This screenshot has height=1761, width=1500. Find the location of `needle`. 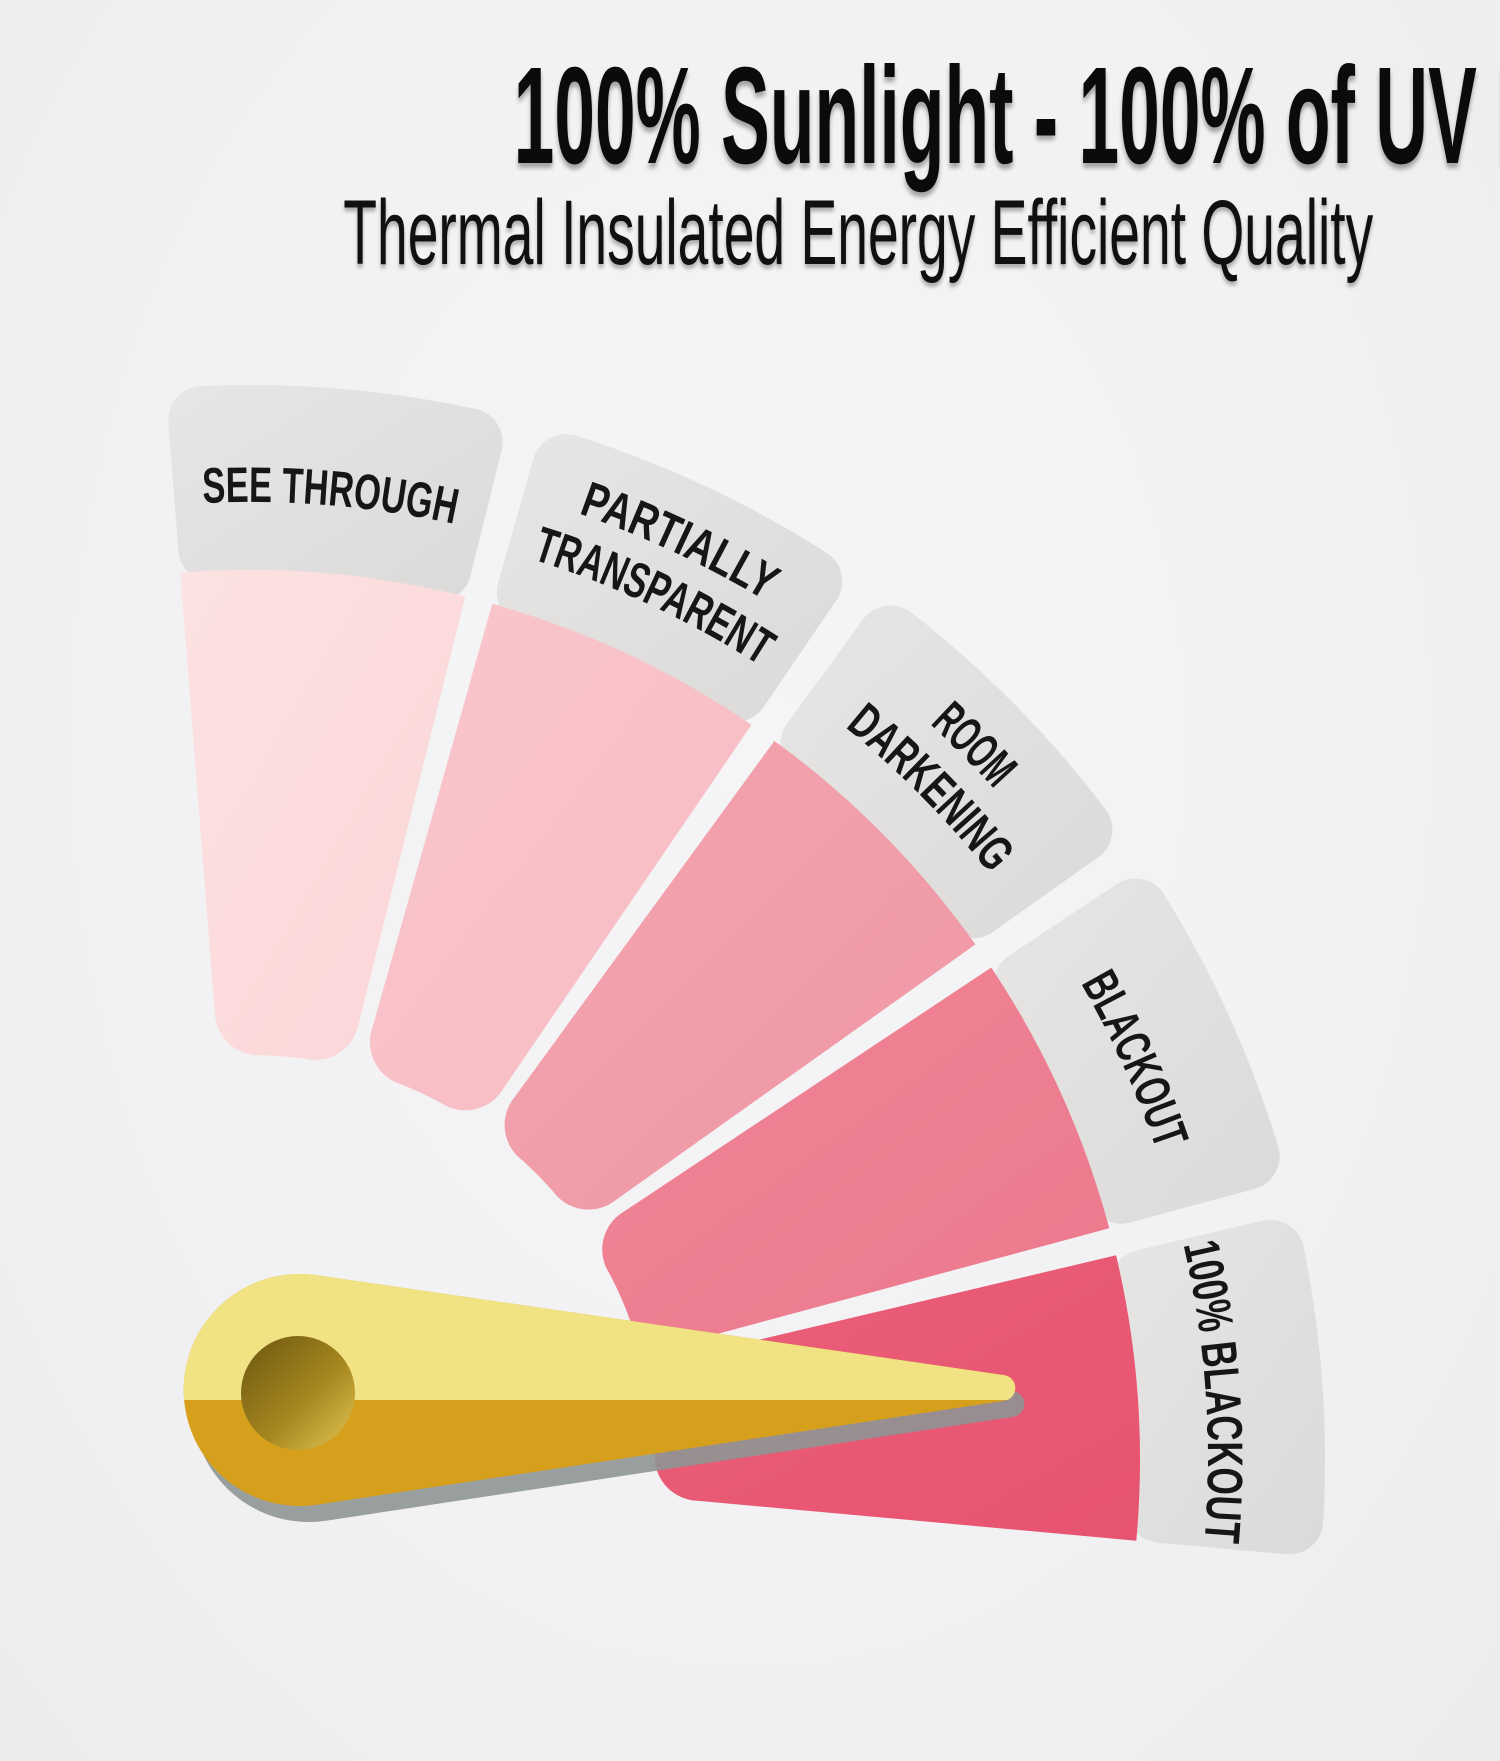

needle is located at coordinates (604, 1398).